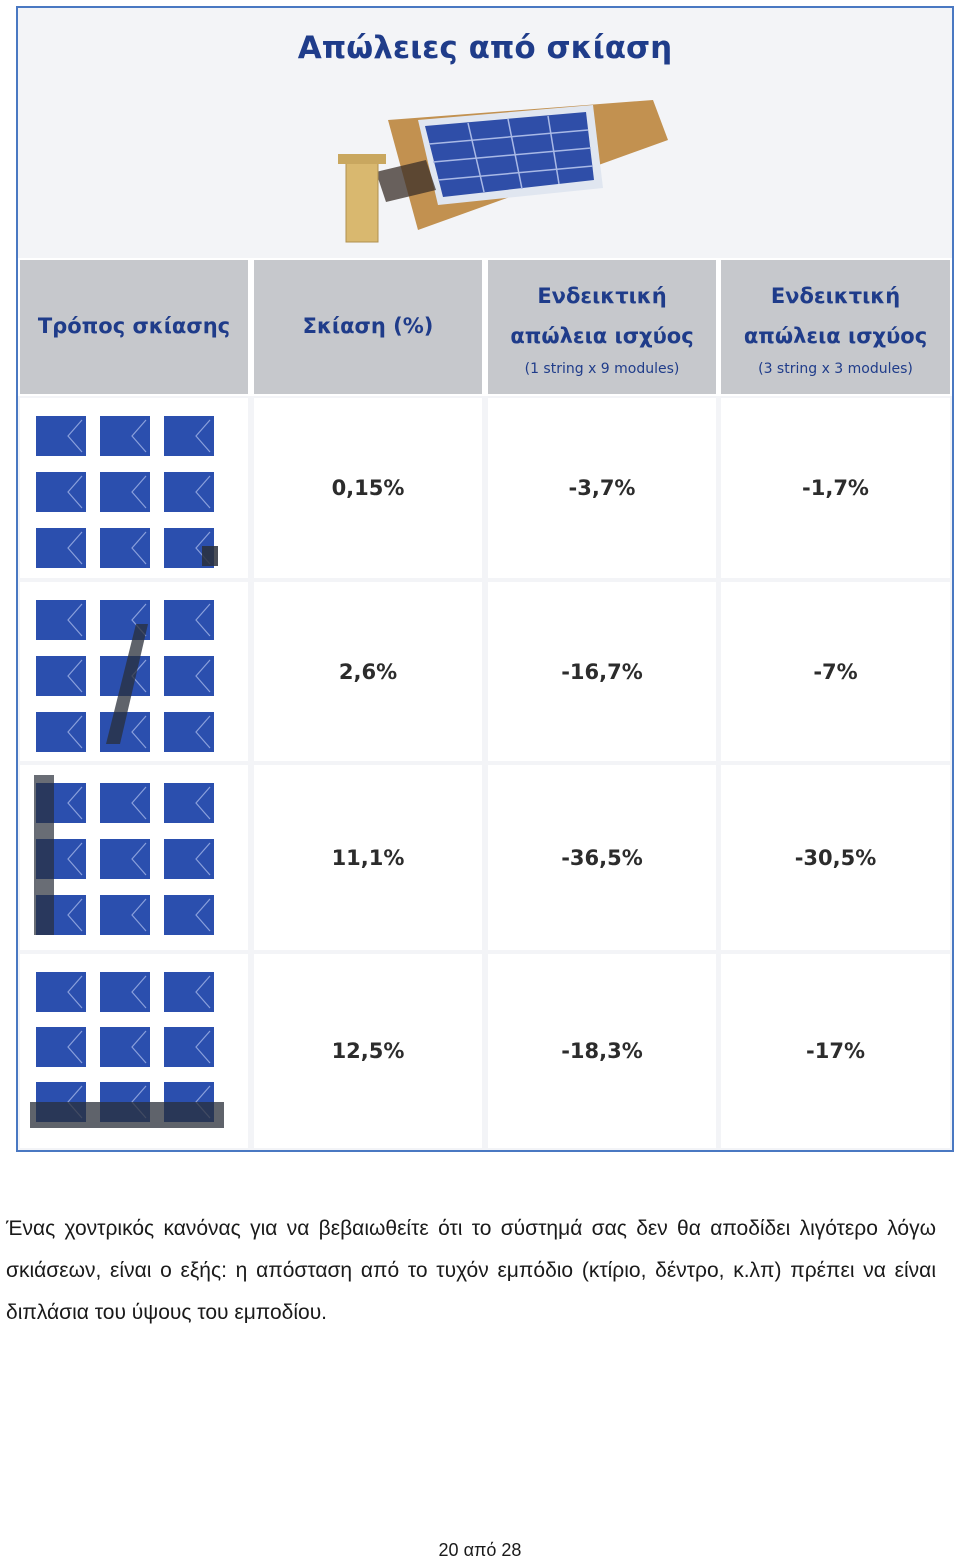 This screenshot has height=1562, width=960. I want to click on page-number: 20 από 28, so click(480, 1550).